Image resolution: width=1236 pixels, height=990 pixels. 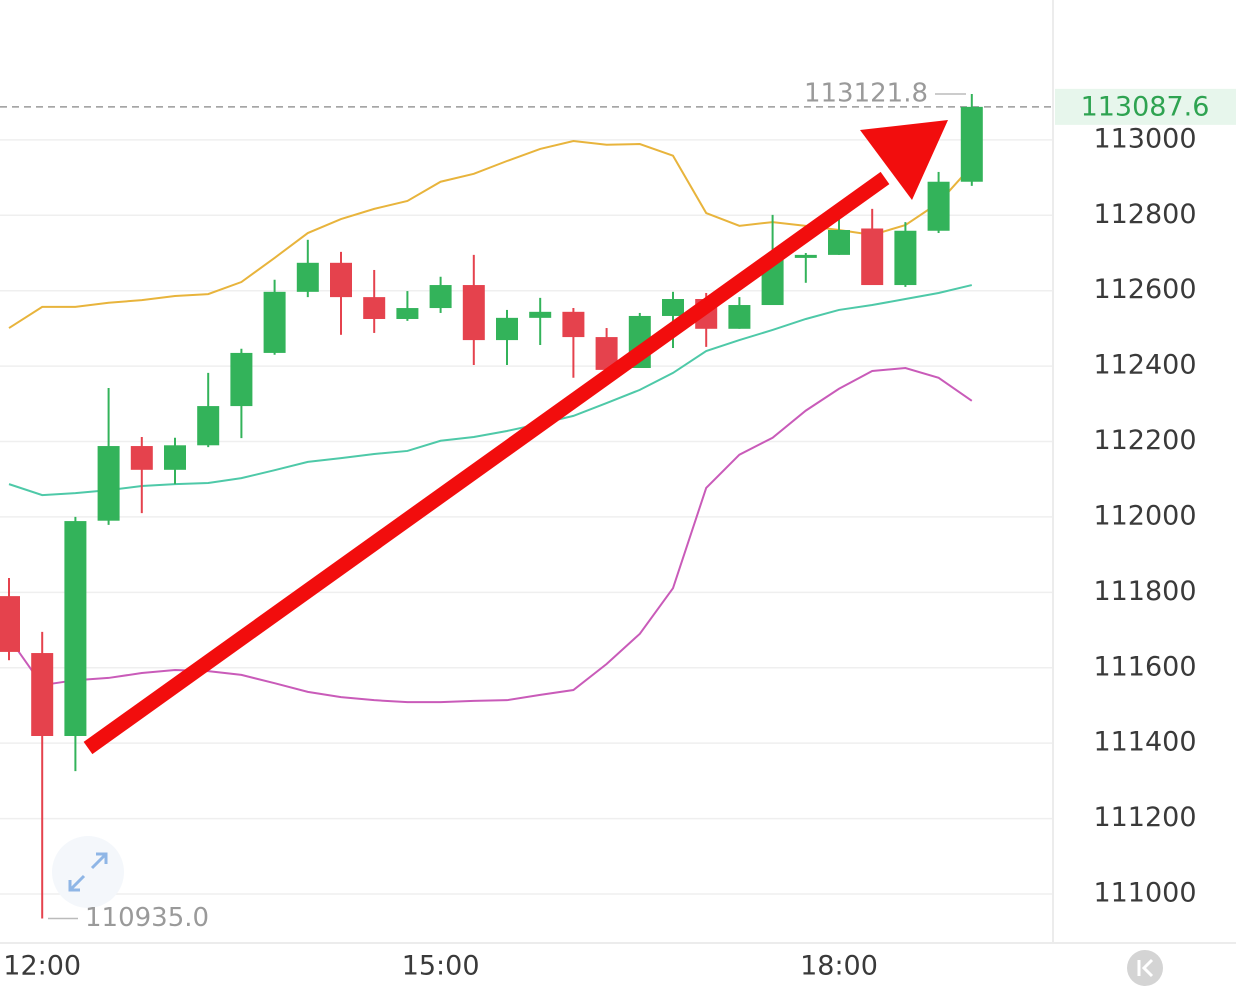 I want to click on max-label: 113121.8, so click(x=866, y=93).